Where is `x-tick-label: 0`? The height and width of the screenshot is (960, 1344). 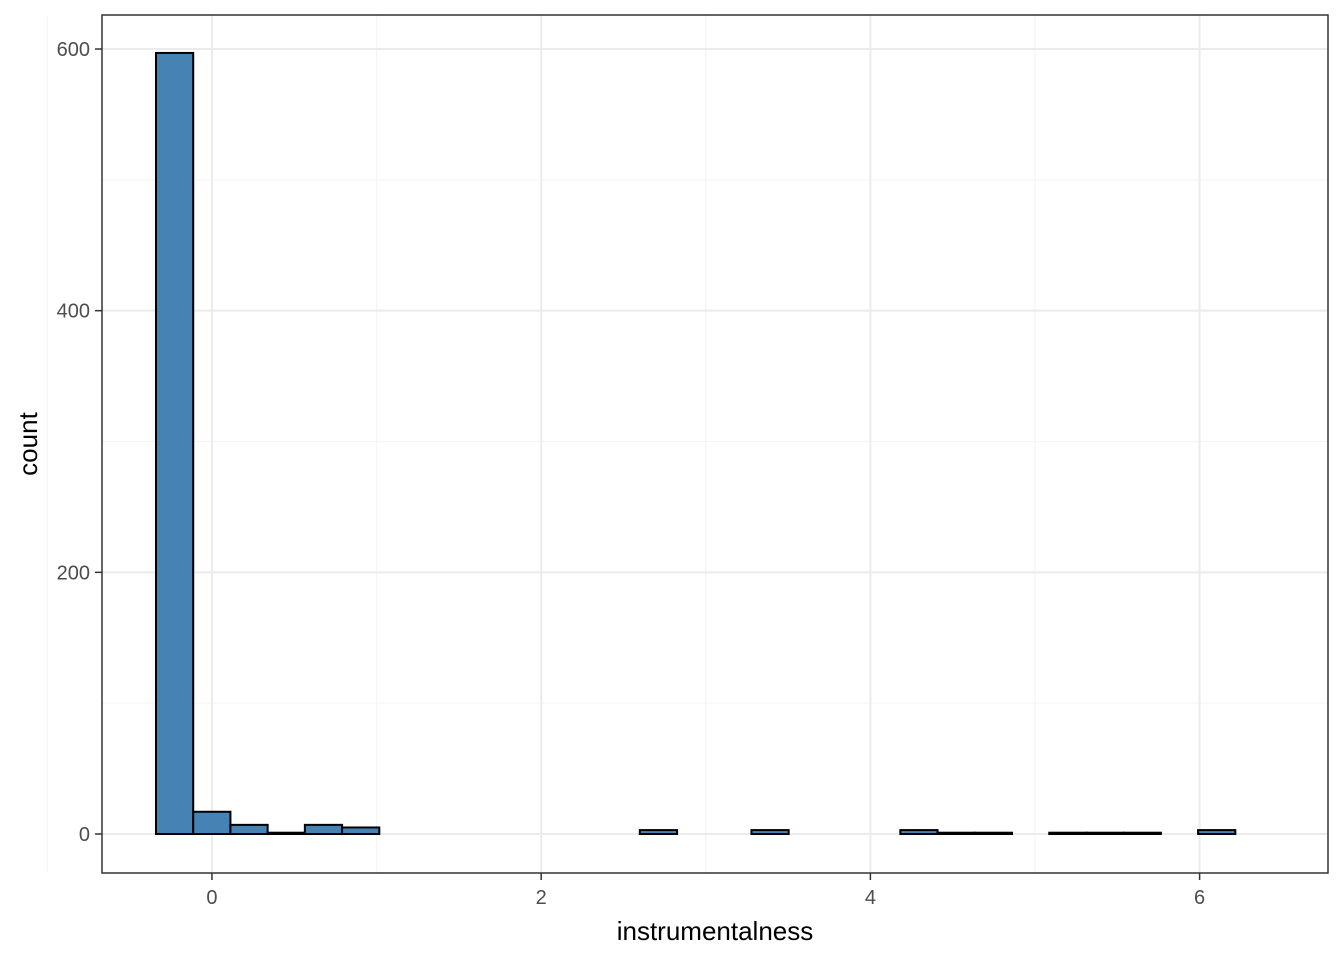 x-tick-label: 0 is located at coordinates (211, 898).